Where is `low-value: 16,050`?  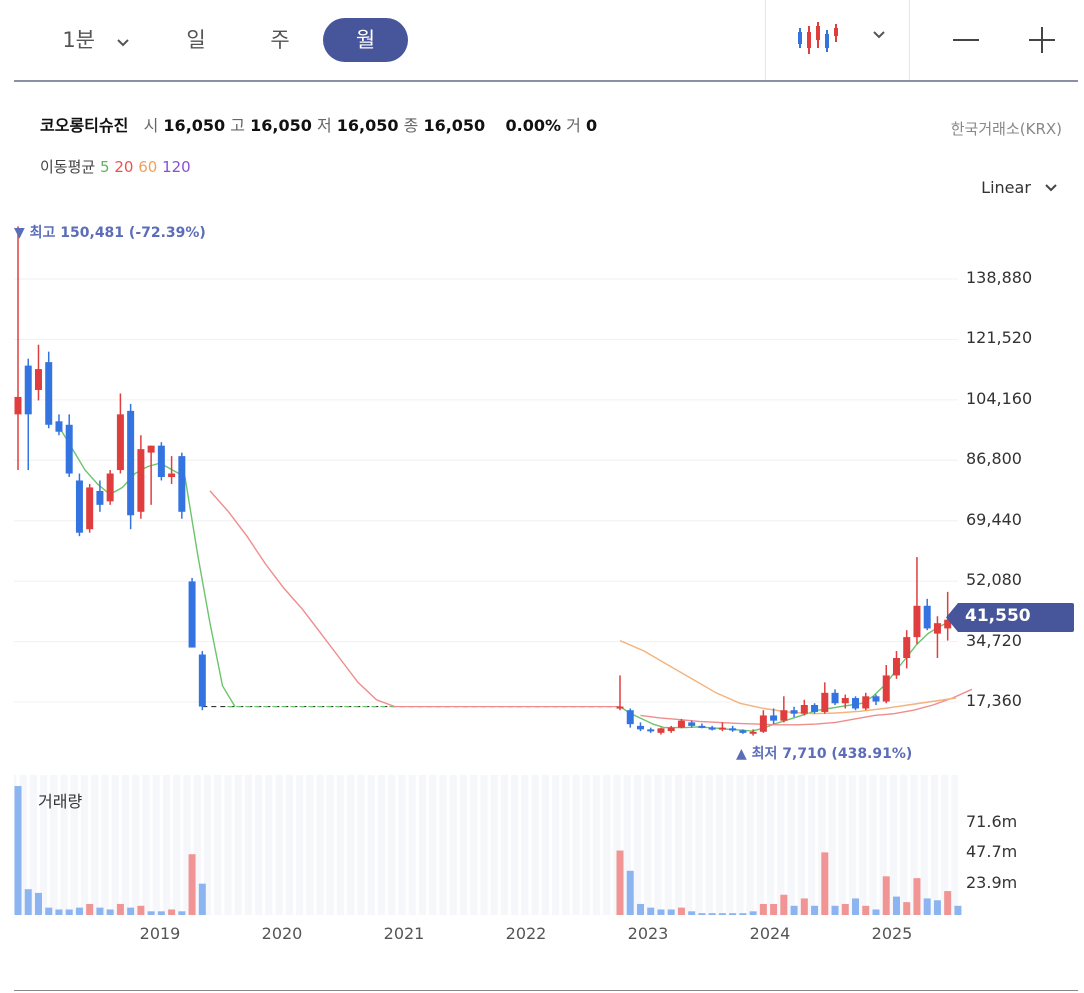
low-value: 16,050 is located at coordinates (367, 125).